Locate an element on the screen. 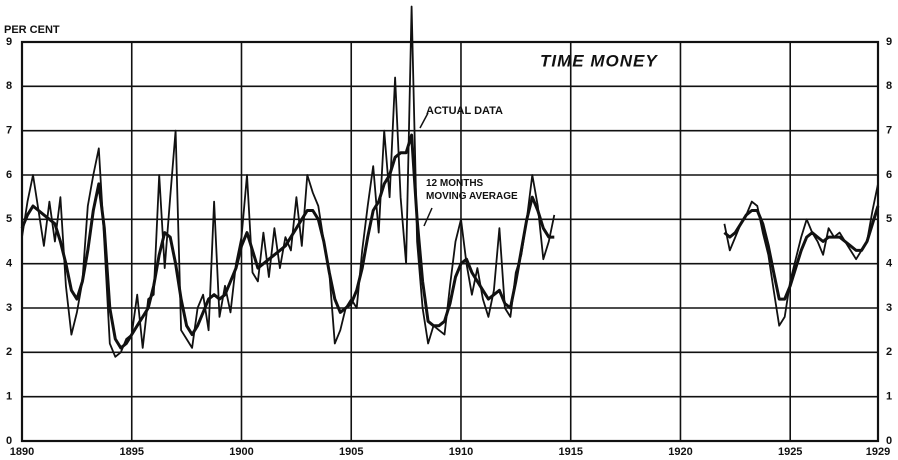 The width and height of the screenshot is (898, 460). y2-tick-label: 2 is located at coordinates (889, 352).